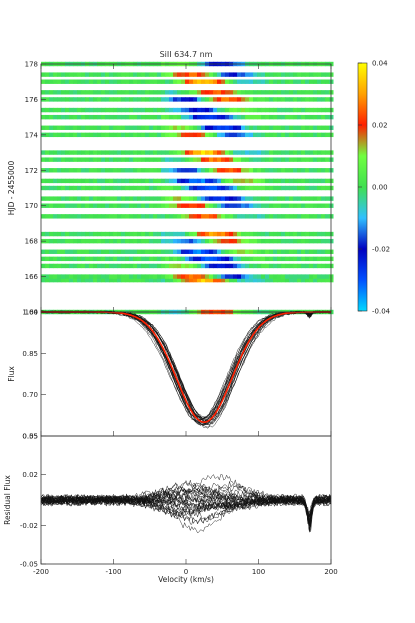  Describe the element at coordinates (186, 368) in the screenshot. I see `flux-profile-line` at that location.